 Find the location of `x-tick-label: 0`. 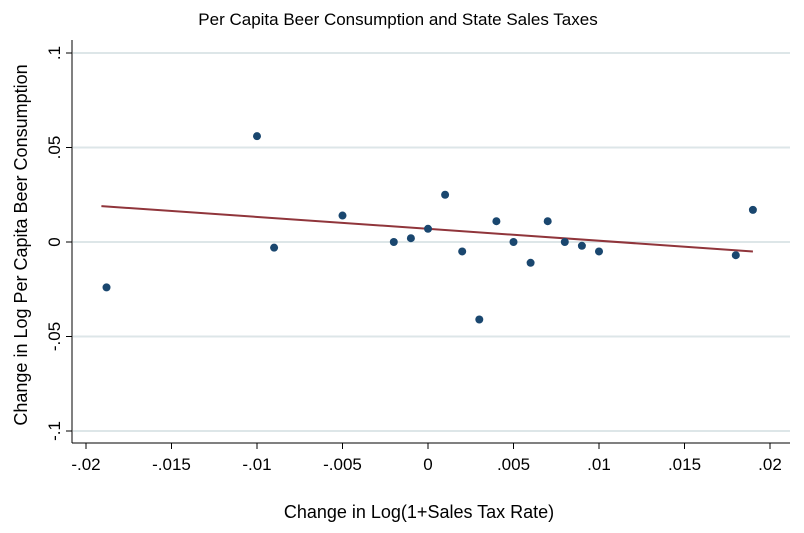

x-tick-label: 0 is located at coordinates (427, 464).